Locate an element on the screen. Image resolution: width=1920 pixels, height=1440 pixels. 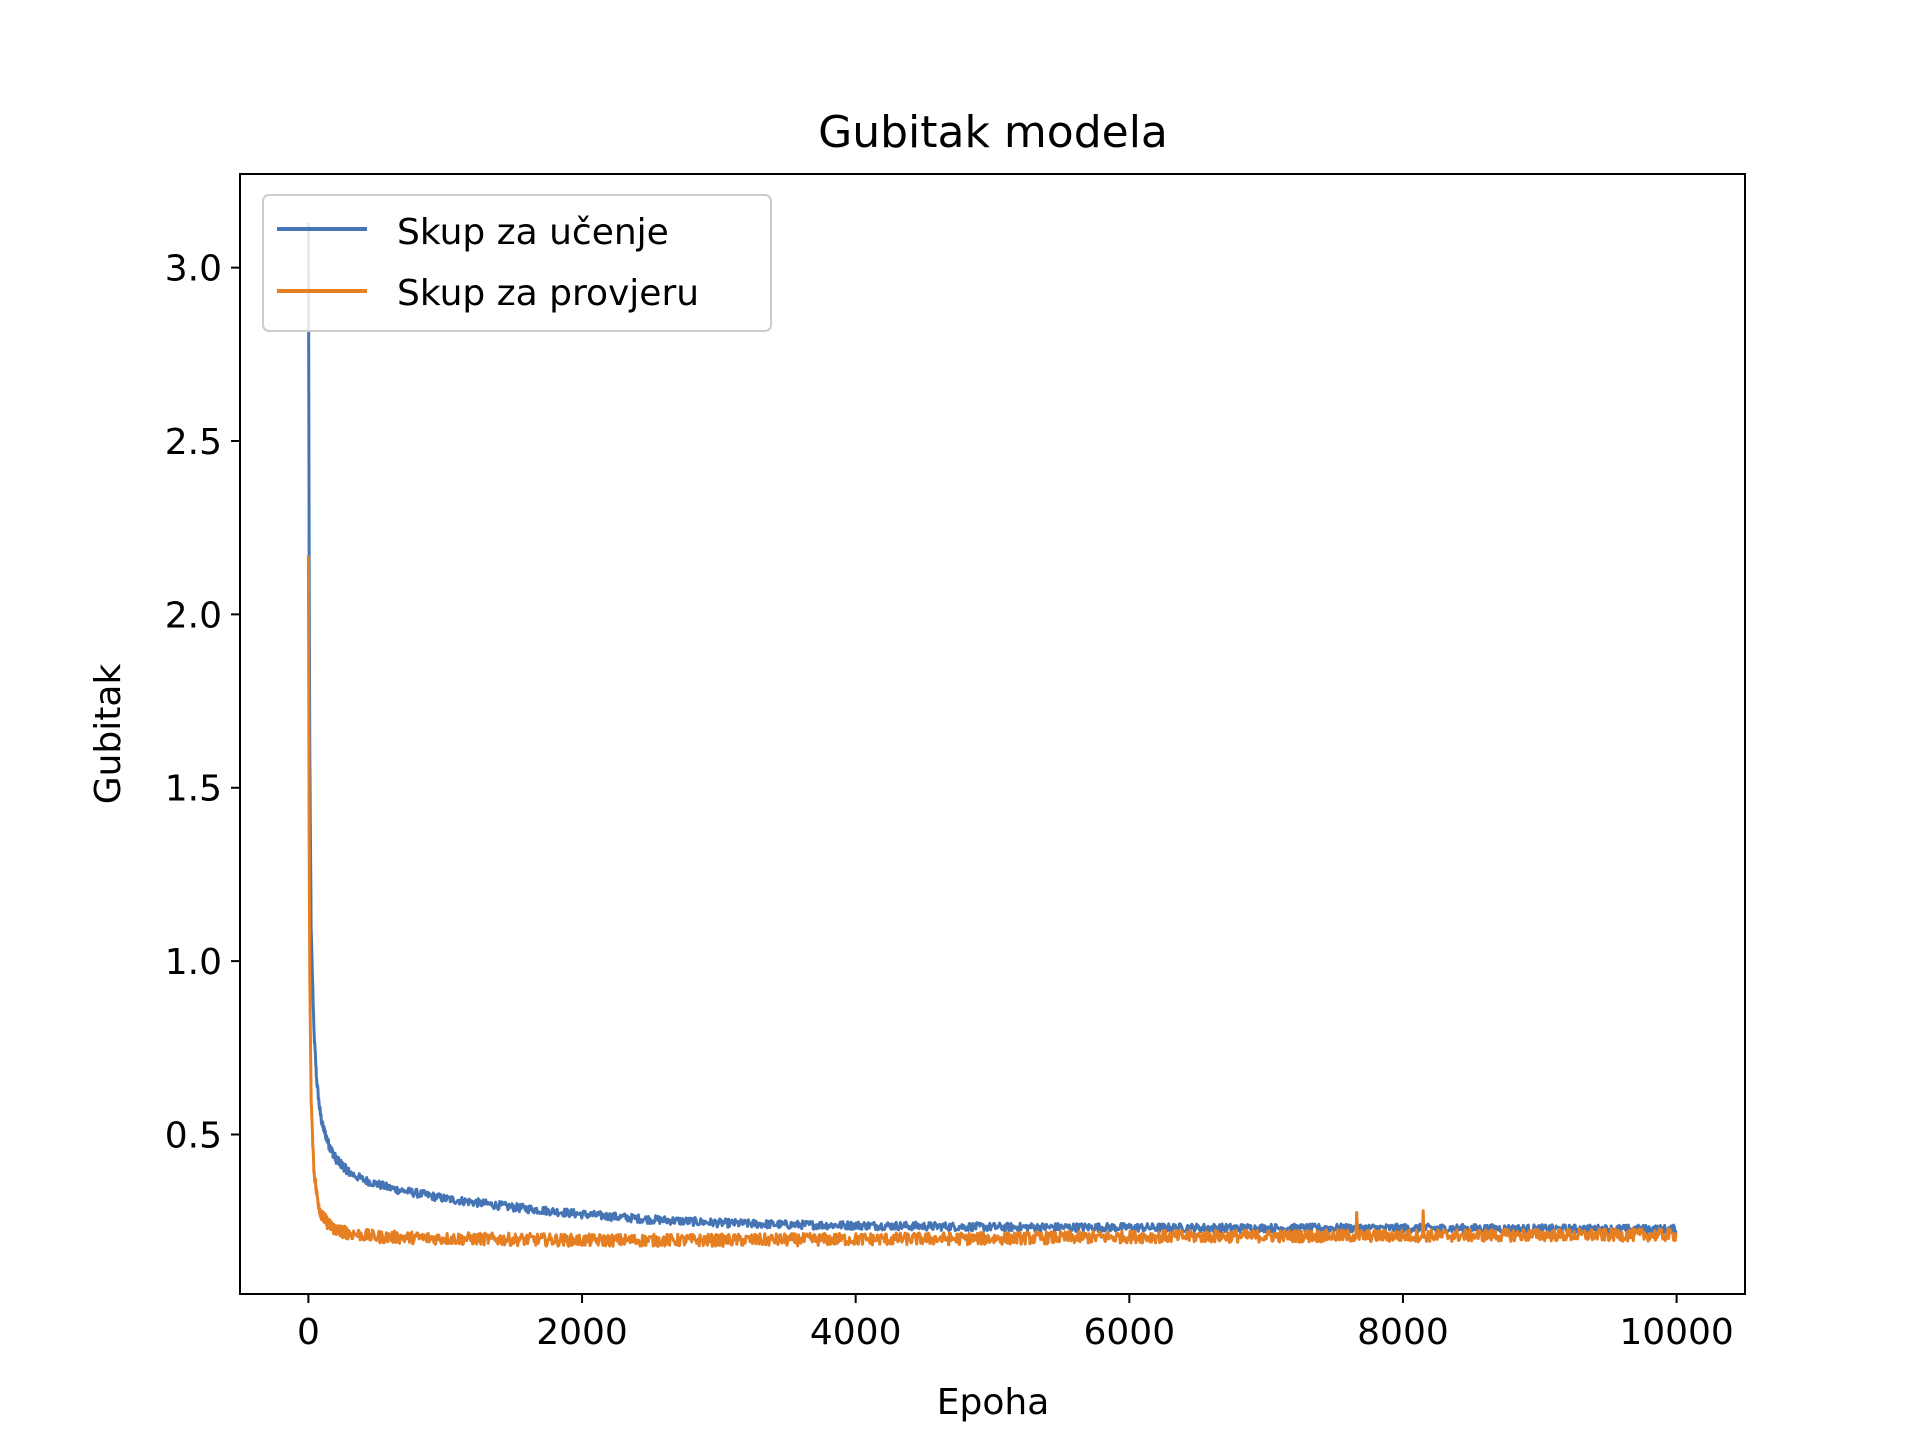
x-tick-label: 6000 is located at coordinates (1130, 1332).